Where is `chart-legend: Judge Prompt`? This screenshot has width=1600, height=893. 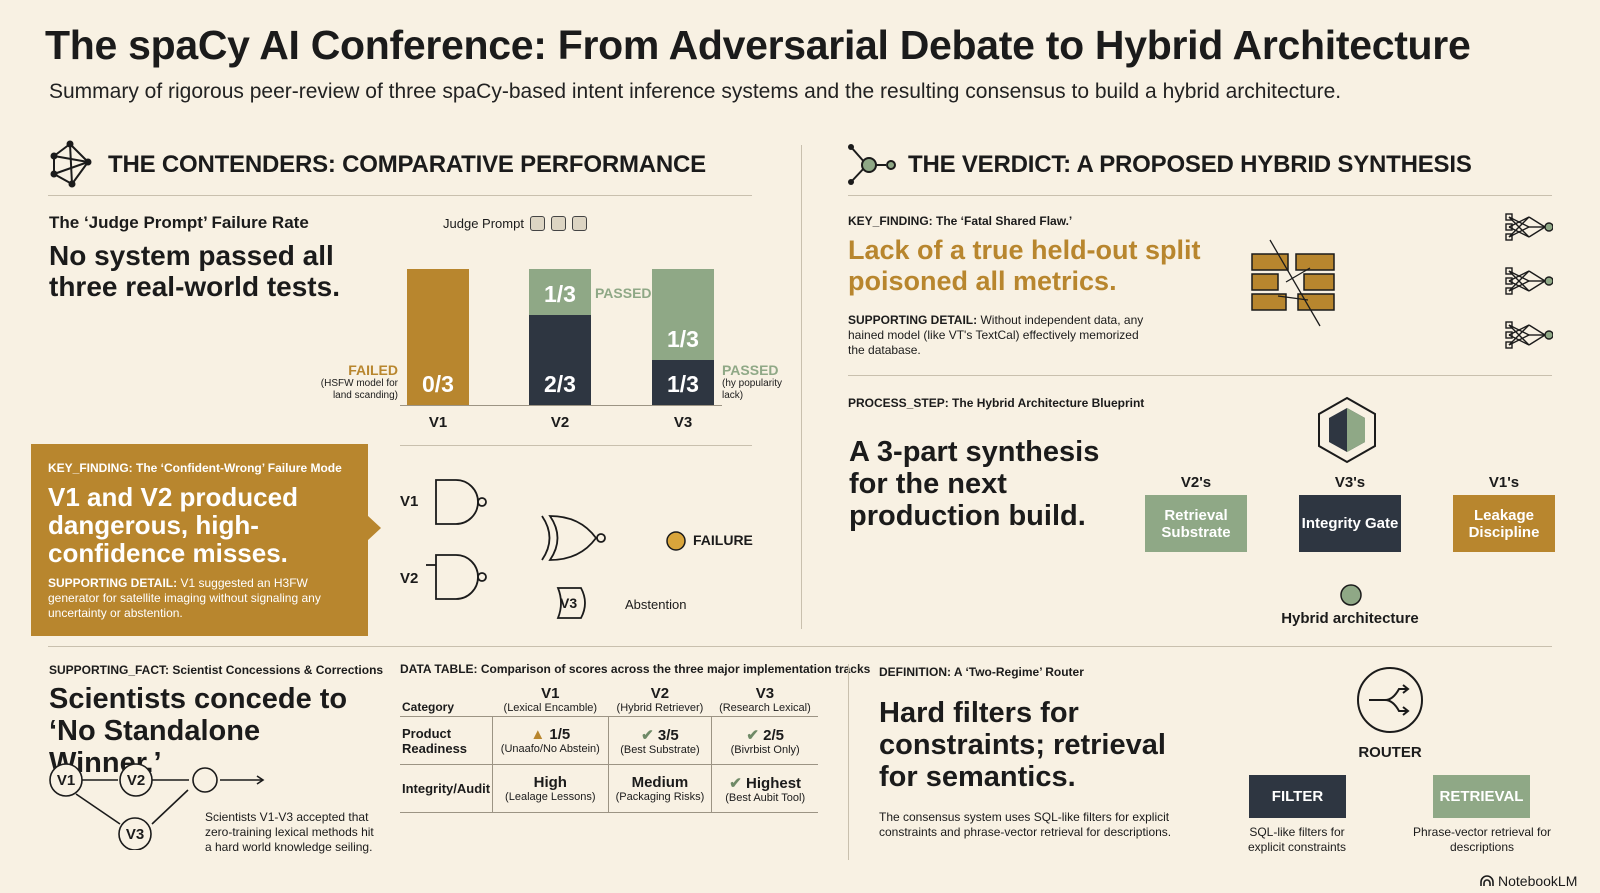 chart-legend: Judge Prompt is located at coordinates (515, 223).